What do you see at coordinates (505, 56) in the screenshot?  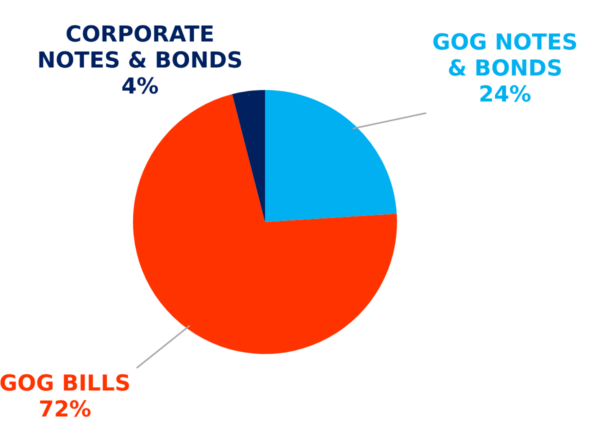 I see `slice-label: GOG NOTES & BONDS` at bounding box center [505, 56].